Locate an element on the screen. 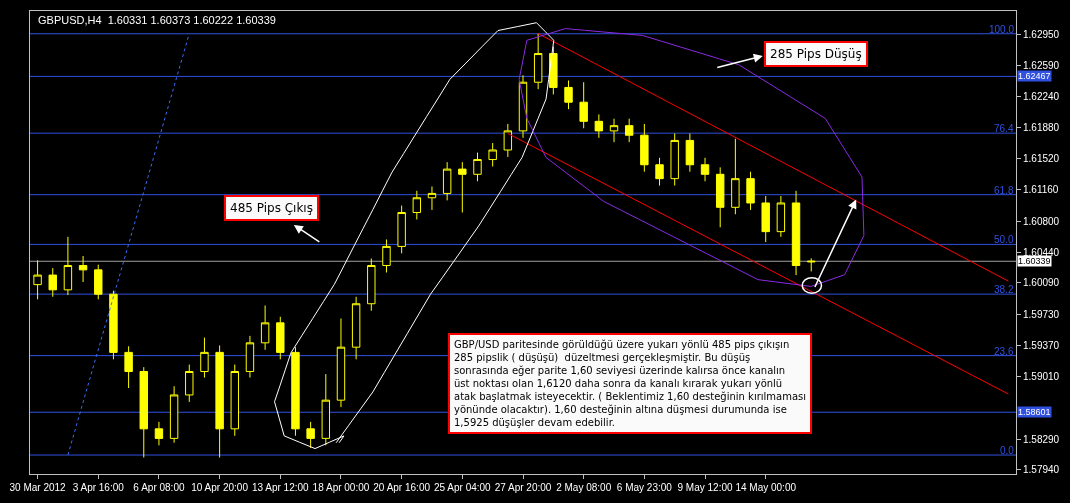 The height and width of the screenshot is (503, 1070). annotation: 485 Pips Çıkış is located at coordinates (271, 208).